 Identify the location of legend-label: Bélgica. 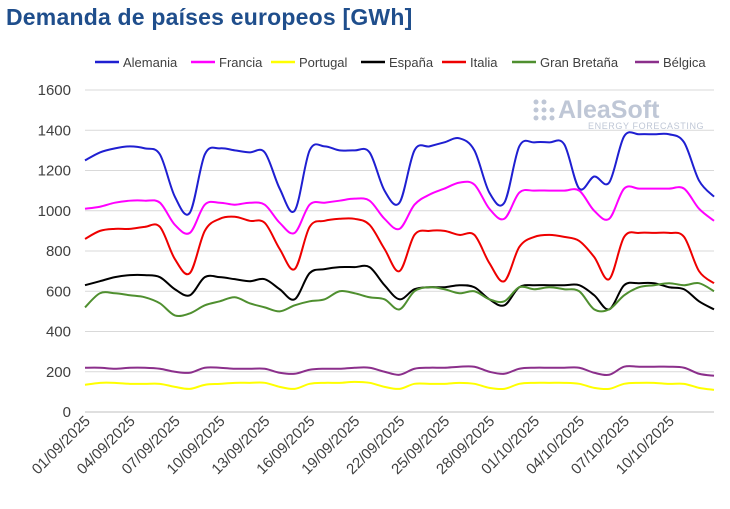
(684, 62).